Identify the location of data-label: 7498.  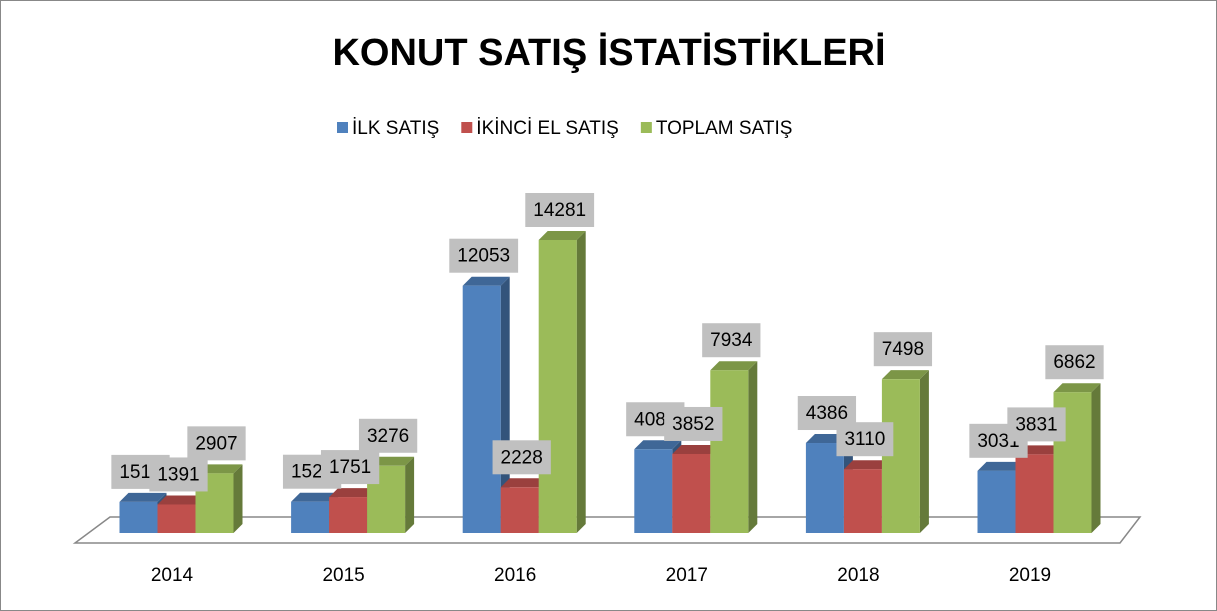
(903, 349).